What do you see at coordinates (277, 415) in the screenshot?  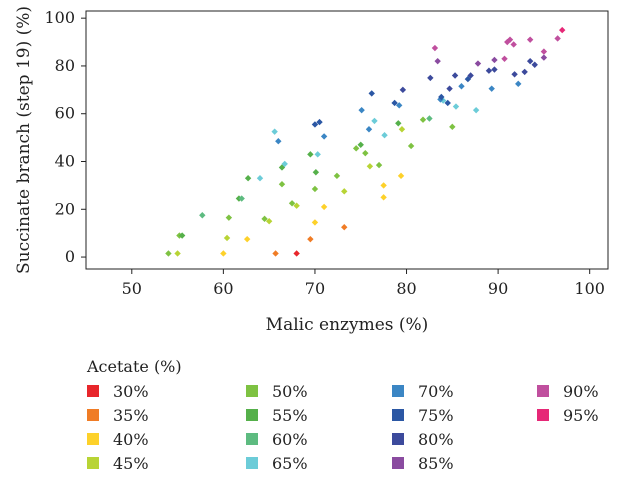 I see `legend-item: 55%` at bounding box center [277, 415].